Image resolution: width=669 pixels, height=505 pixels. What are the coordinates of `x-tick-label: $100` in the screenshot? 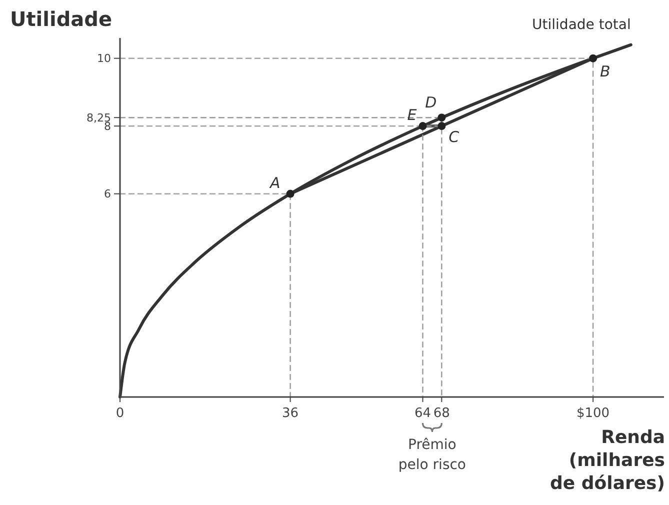 It's located at (593, 413).